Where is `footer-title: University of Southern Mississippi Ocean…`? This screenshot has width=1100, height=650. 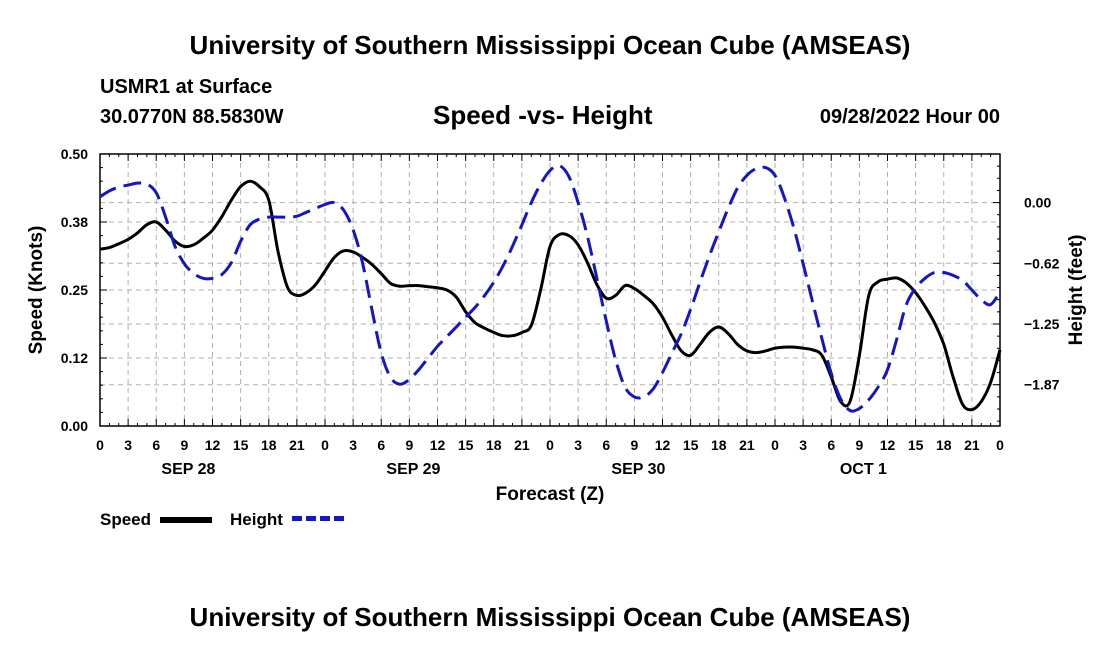
footer-title: University of Southern Mississippi Ocean… is located at coordinates (550, 617).